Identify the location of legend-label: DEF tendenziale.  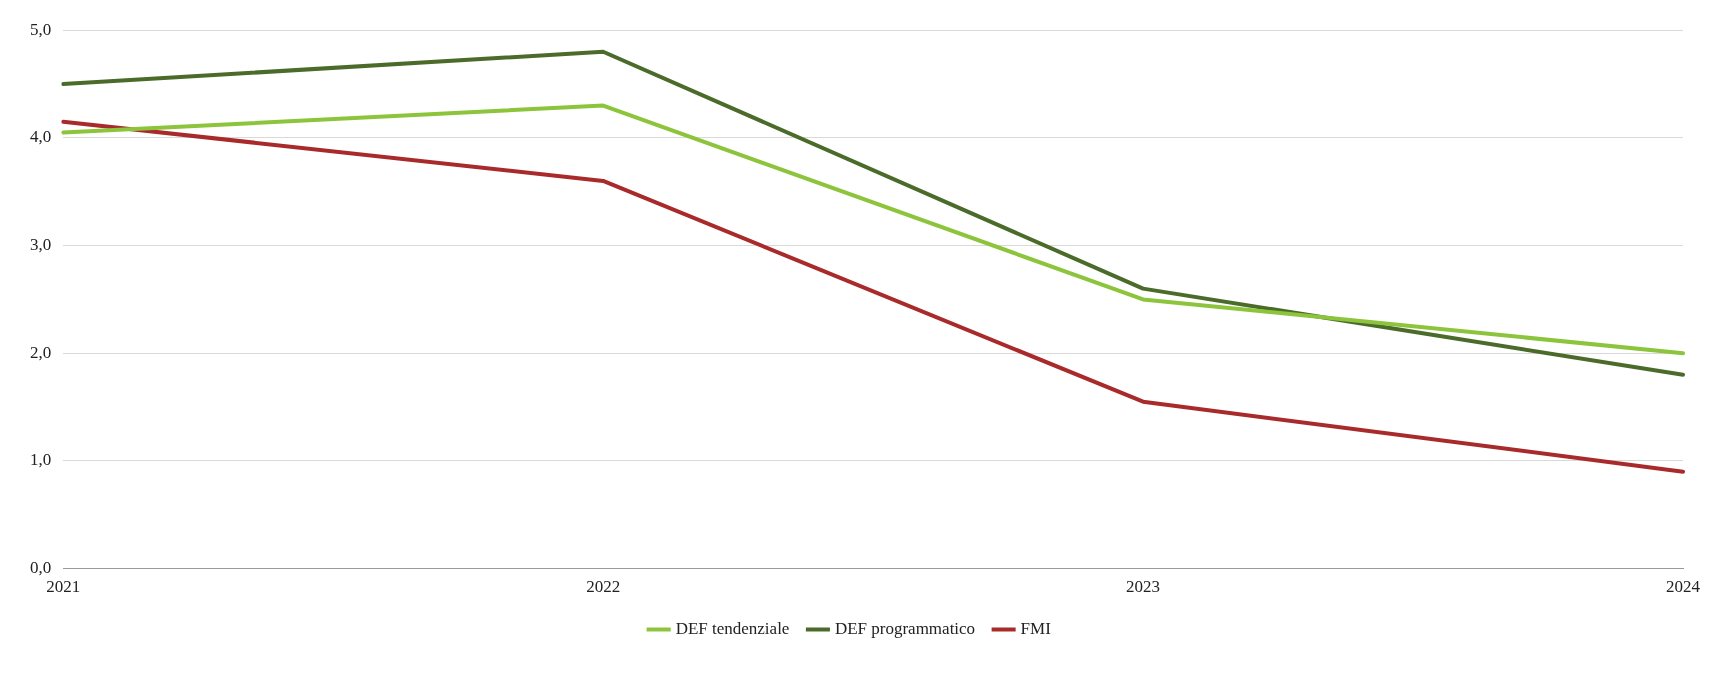
(732, 628).